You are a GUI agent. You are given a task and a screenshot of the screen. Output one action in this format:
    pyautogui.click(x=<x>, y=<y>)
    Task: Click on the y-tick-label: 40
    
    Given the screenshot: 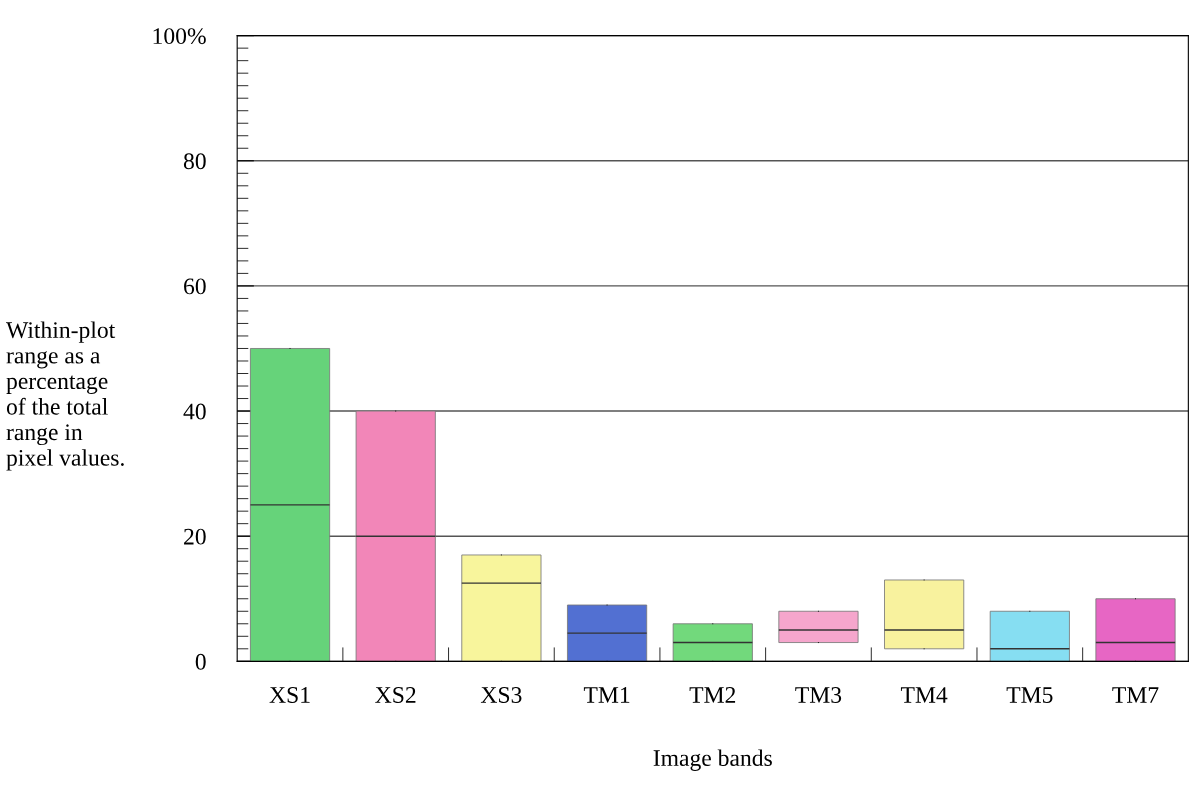 What is the action you would take?
    pyautogui.click(x=194, y=411)
    